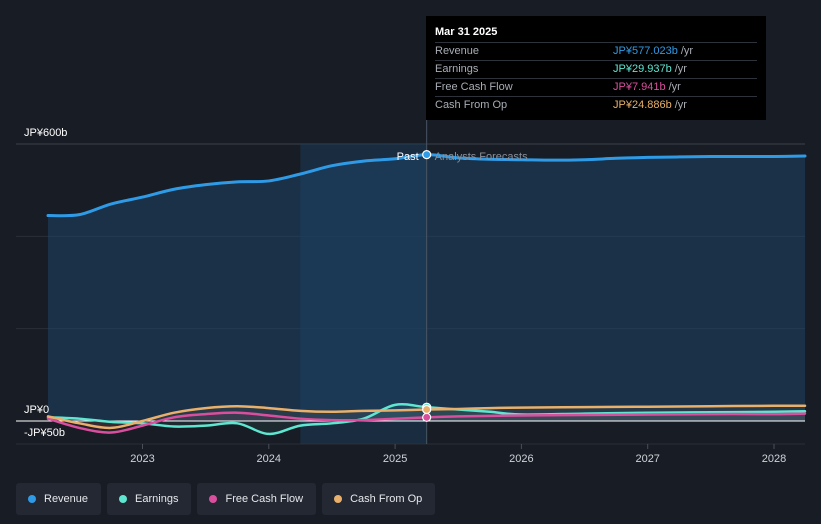  What do you see at coordinates (596, 51) in the screenshot?
I see `tooltip-row-revenue: Revenue JP¥577.023b /yr` at bounding box center [596, 51].